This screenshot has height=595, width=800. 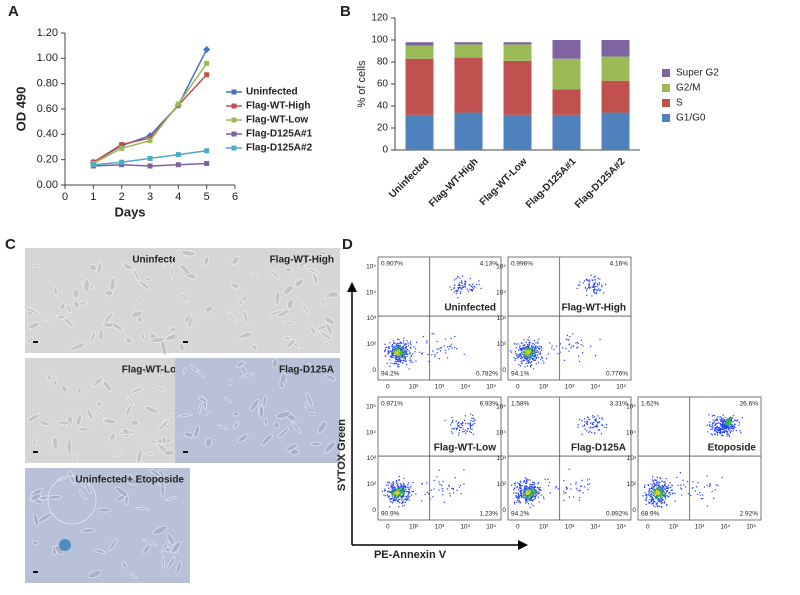 I want to click on y-tick-label: 10⁴, so click(x=631, y=432).